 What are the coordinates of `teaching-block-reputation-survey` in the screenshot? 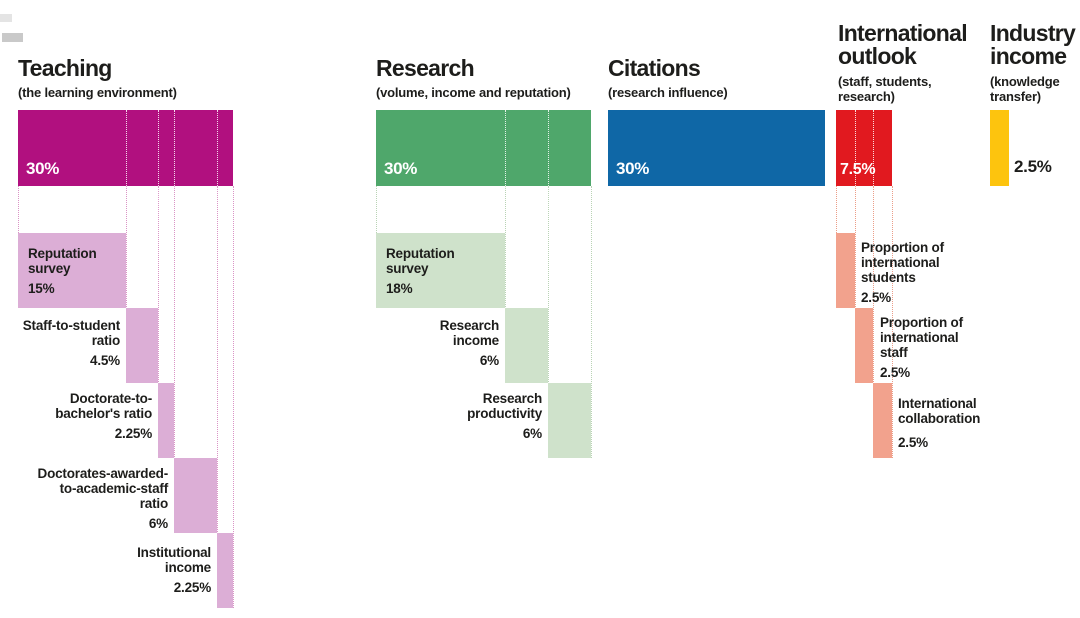 It's located at (72, 270).